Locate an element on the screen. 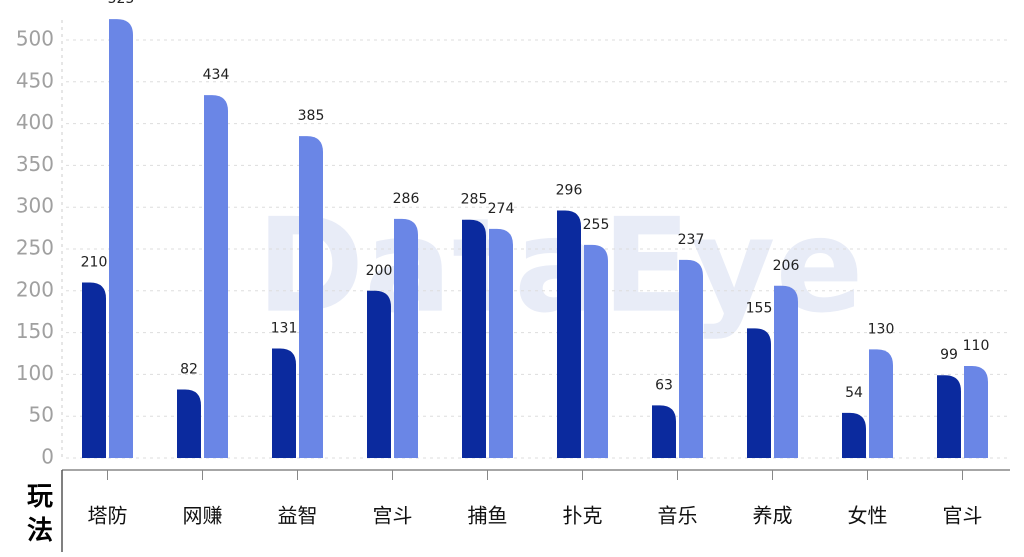 The height and width of the screenshot is (557, 1024). value-label: 274 is located at coordinates (501, 209).